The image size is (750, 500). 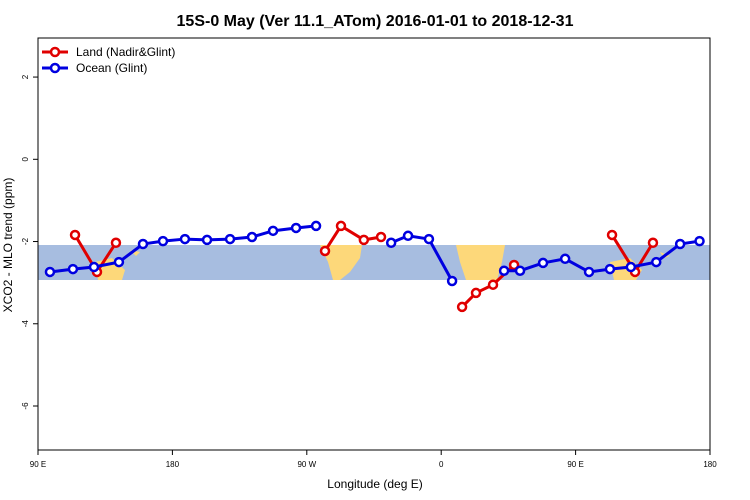 What do you see at coordinates (25, 241) in the screenshot?
I see `y-tick-label: -2` at bounding box center [25, 241].